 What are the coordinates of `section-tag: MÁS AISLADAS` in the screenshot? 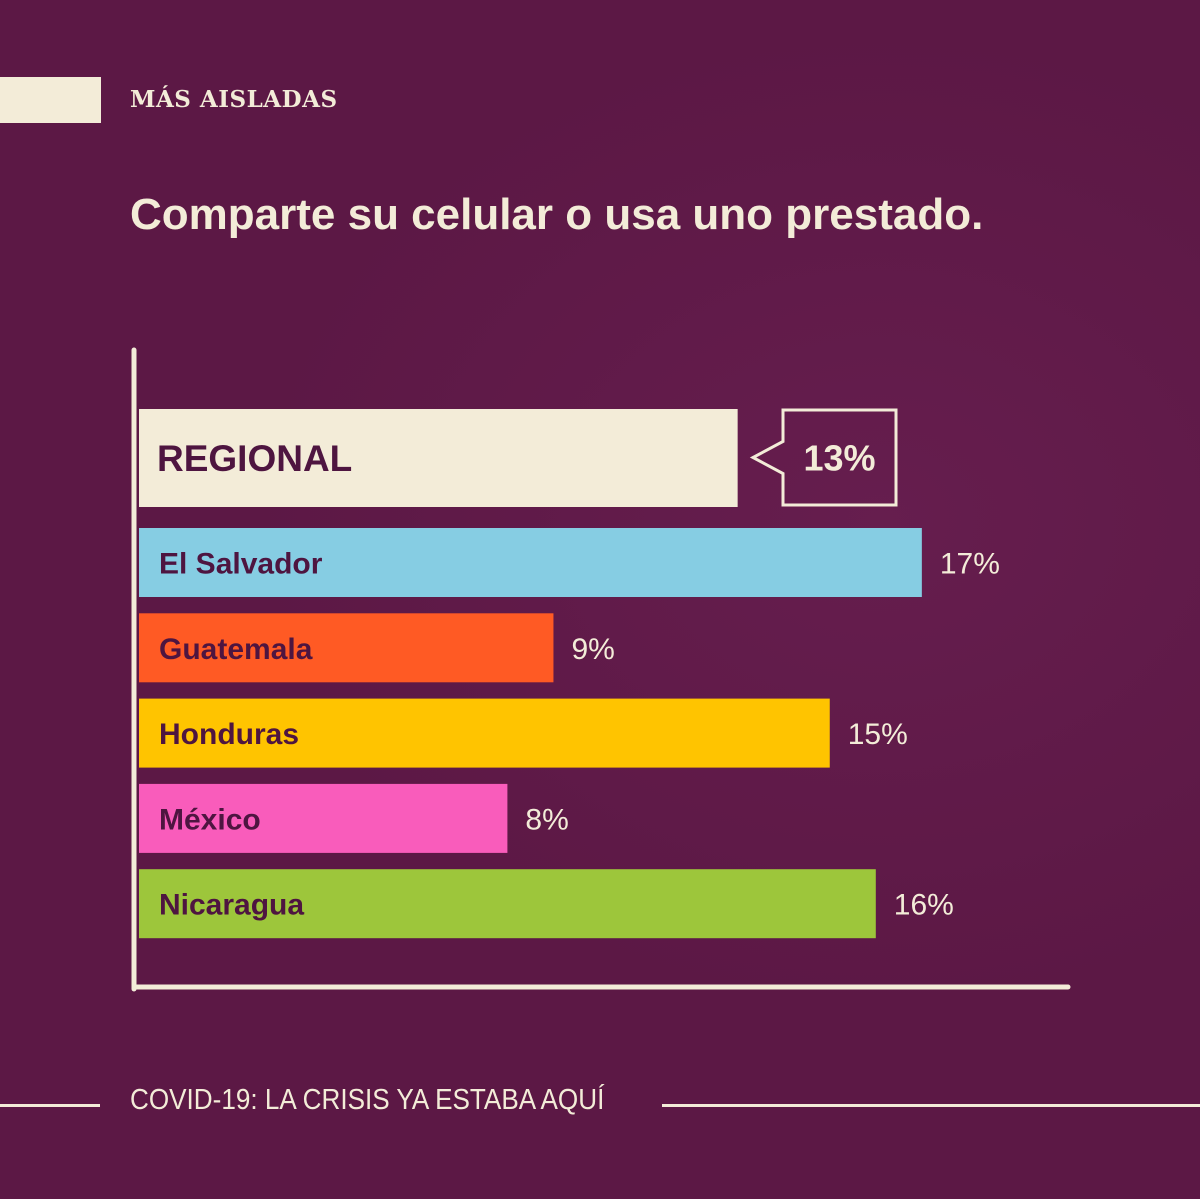 It's located at (234, 99).